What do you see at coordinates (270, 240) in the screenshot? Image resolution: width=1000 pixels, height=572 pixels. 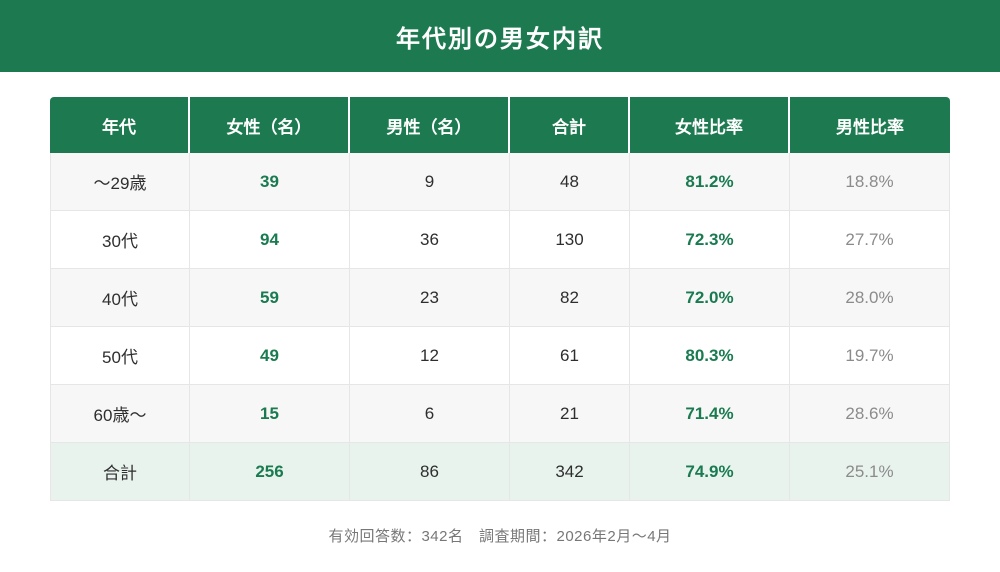 I see `female-count-cell: 94` at bounding box center [270, 240].